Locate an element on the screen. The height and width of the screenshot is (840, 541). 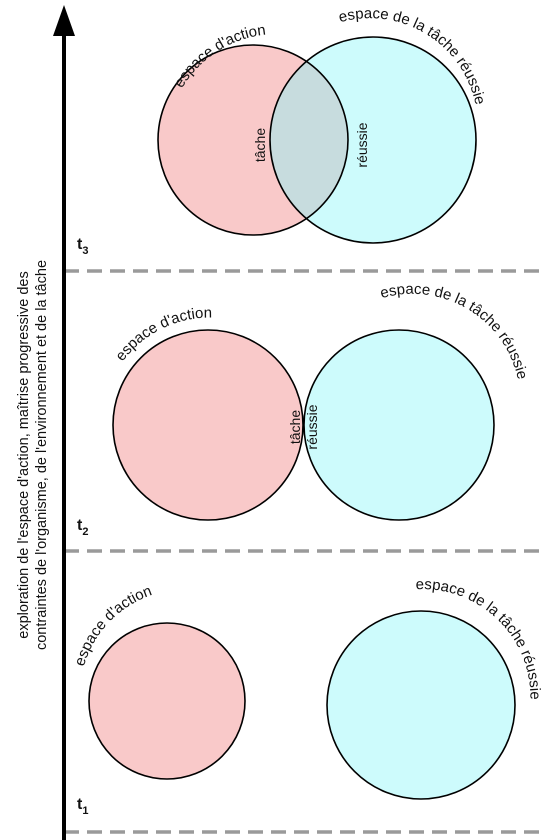
overlap-label-left-t3: tâche is located at coordinates (260, 145).